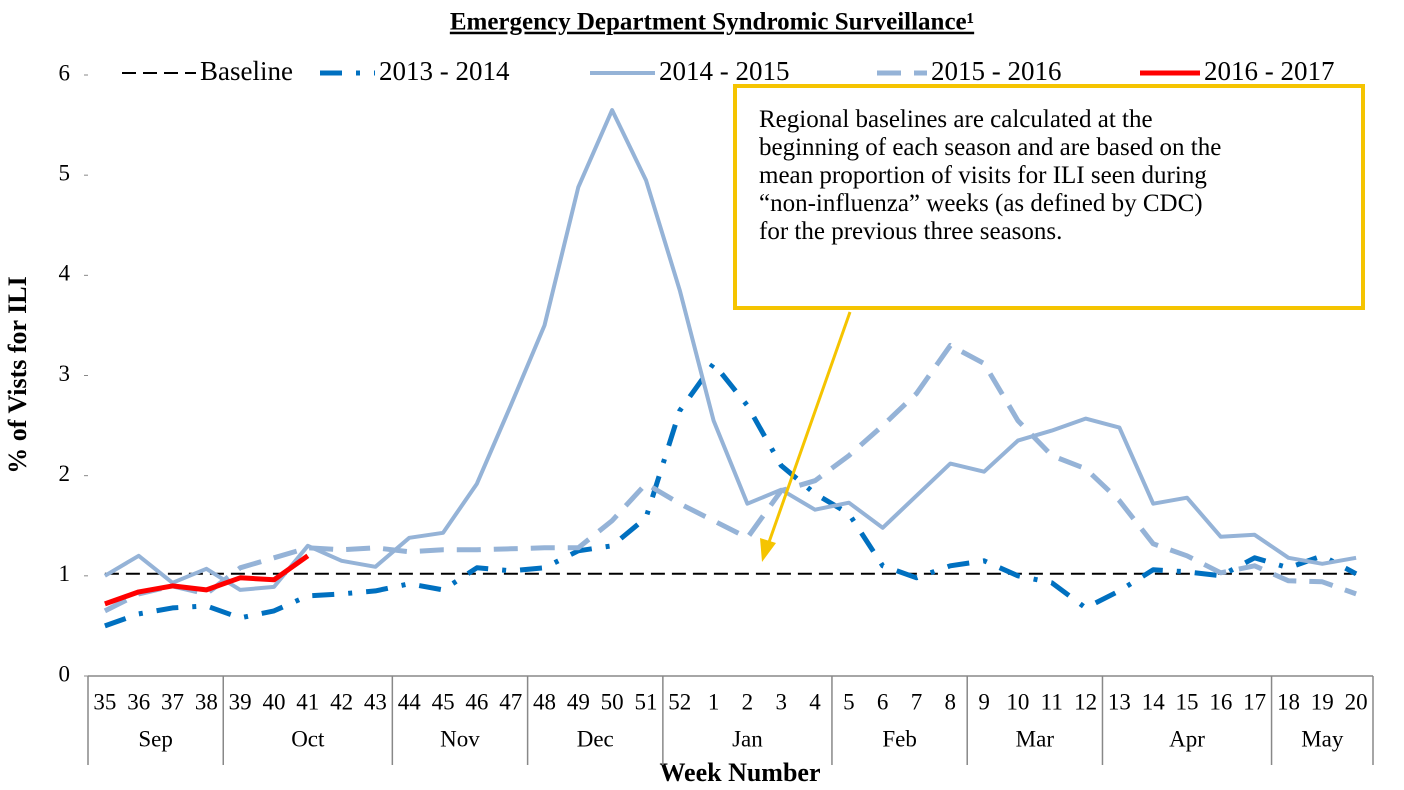  I want to click on x-tick-label: 45, so click(443, 701).